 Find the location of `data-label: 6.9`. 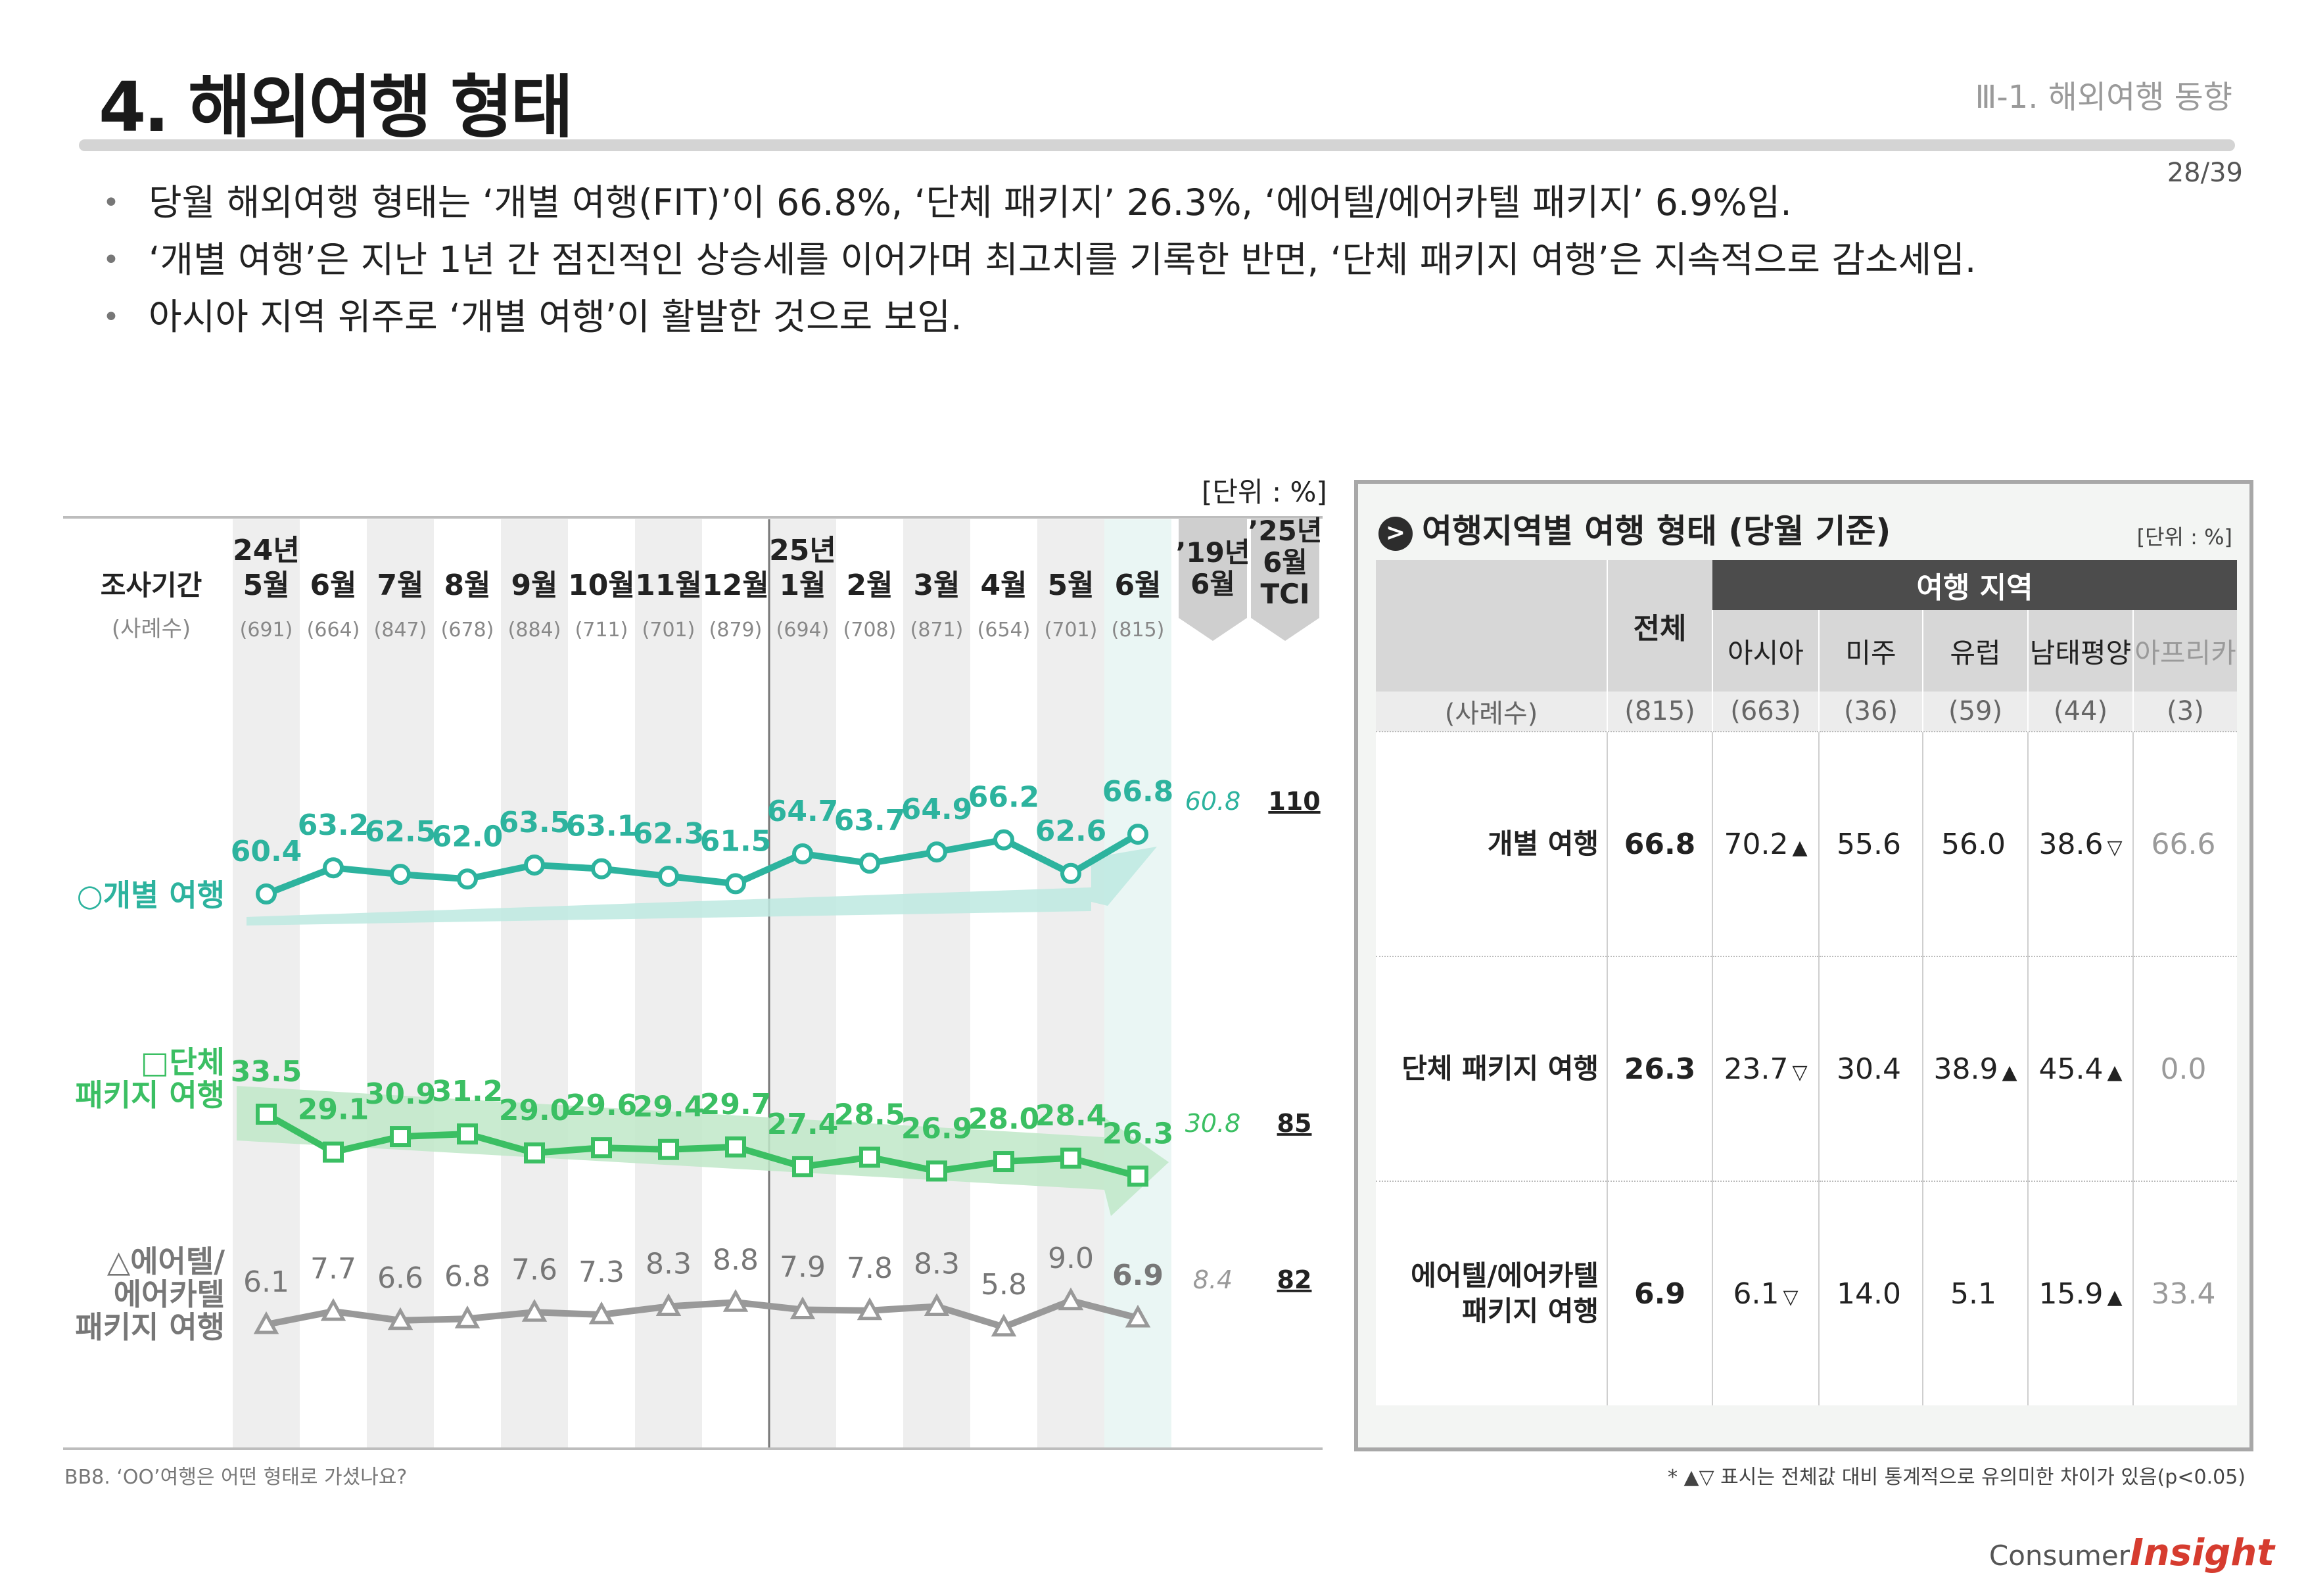

data-label: 6.9 is located at coordinates (1138, 1275).